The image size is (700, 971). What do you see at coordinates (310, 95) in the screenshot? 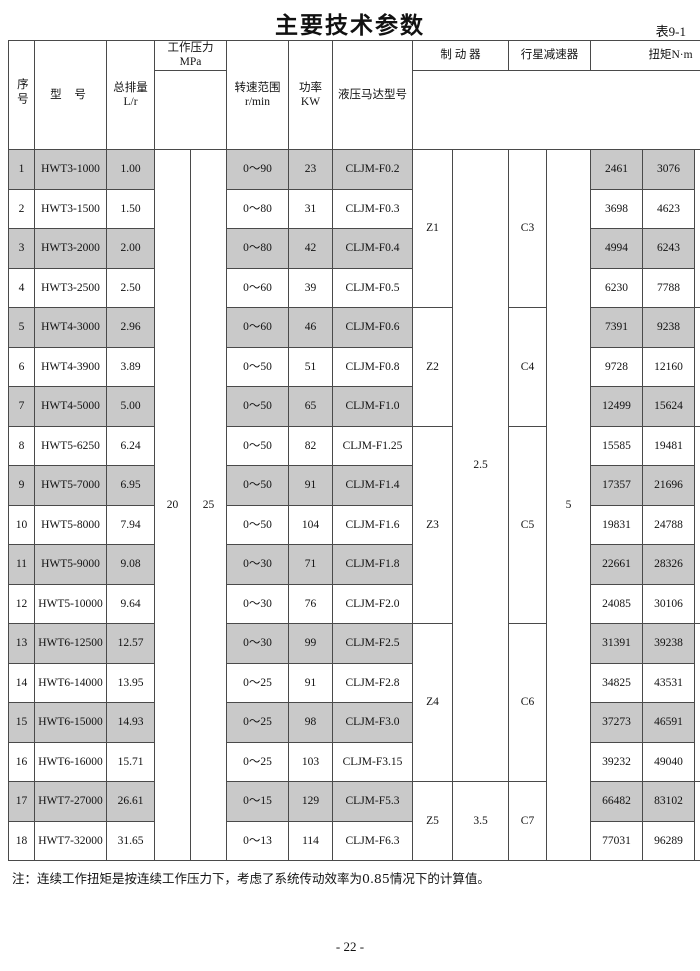
I see `header-power: 功率 KW` at bounding box center [310, 95].